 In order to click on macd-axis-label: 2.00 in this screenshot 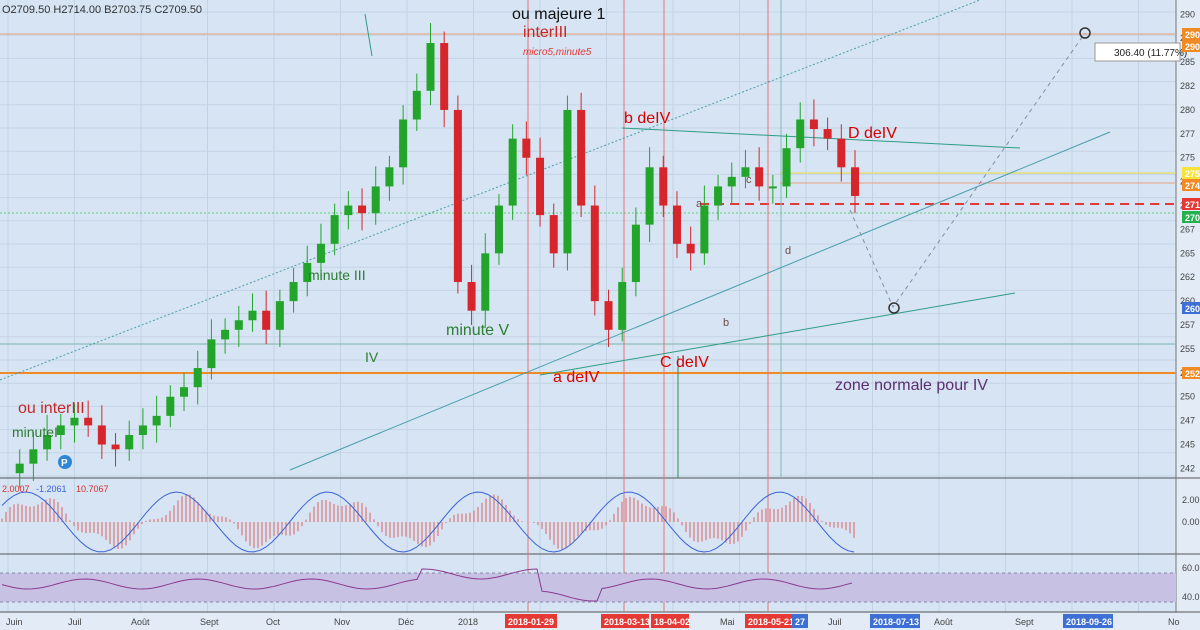, I will do `click(1191, 500)`.